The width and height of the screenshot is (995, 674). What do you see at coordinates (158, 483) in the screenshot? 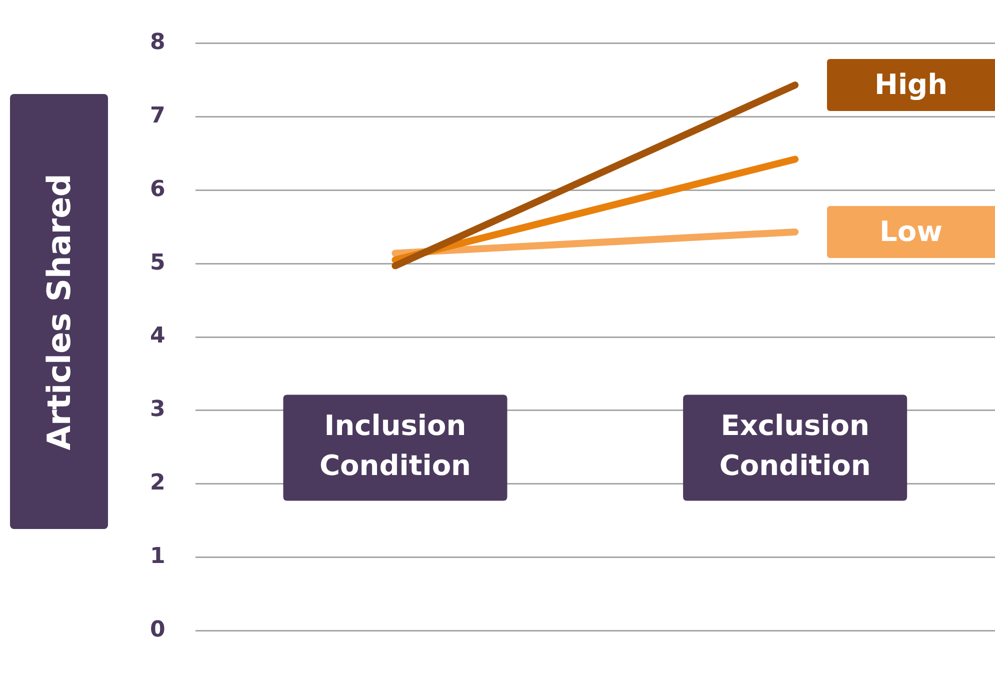
I see `y-tick-label: 2` at bounding box center [158, 483].